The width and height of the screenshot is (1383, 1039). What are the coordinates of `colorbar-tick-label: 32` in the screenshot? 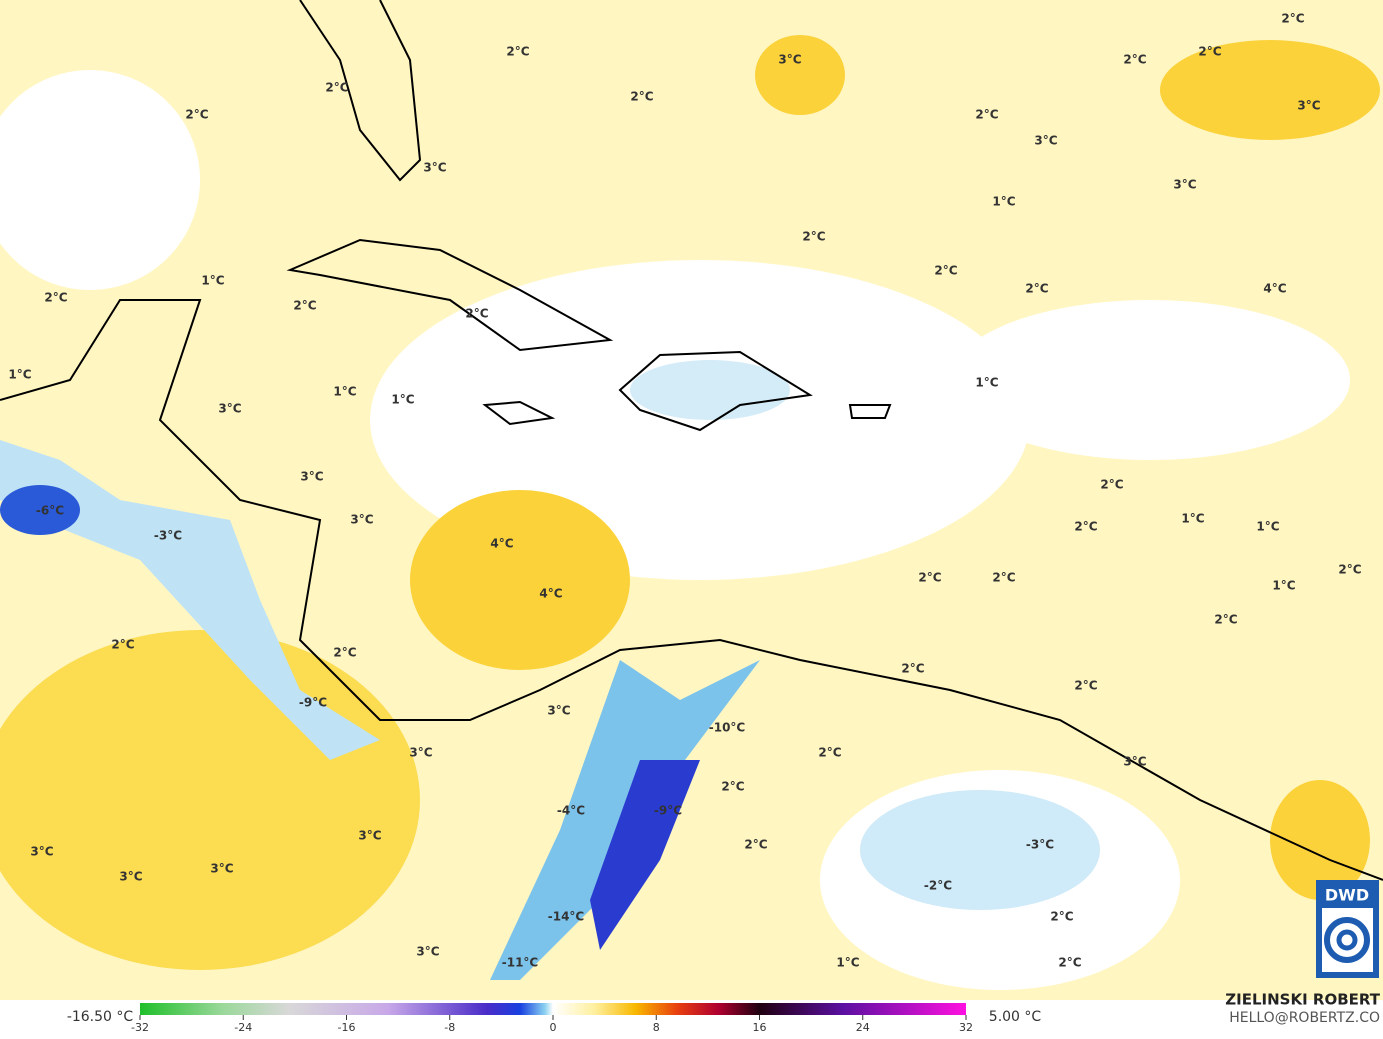 It's located at (966, 1027).